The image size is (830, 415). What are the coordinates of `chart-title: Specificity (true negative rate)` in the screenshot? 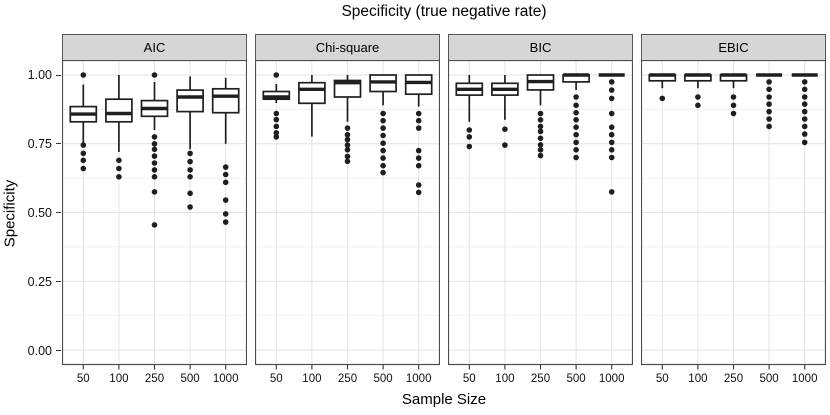 It's located at (444, 11).